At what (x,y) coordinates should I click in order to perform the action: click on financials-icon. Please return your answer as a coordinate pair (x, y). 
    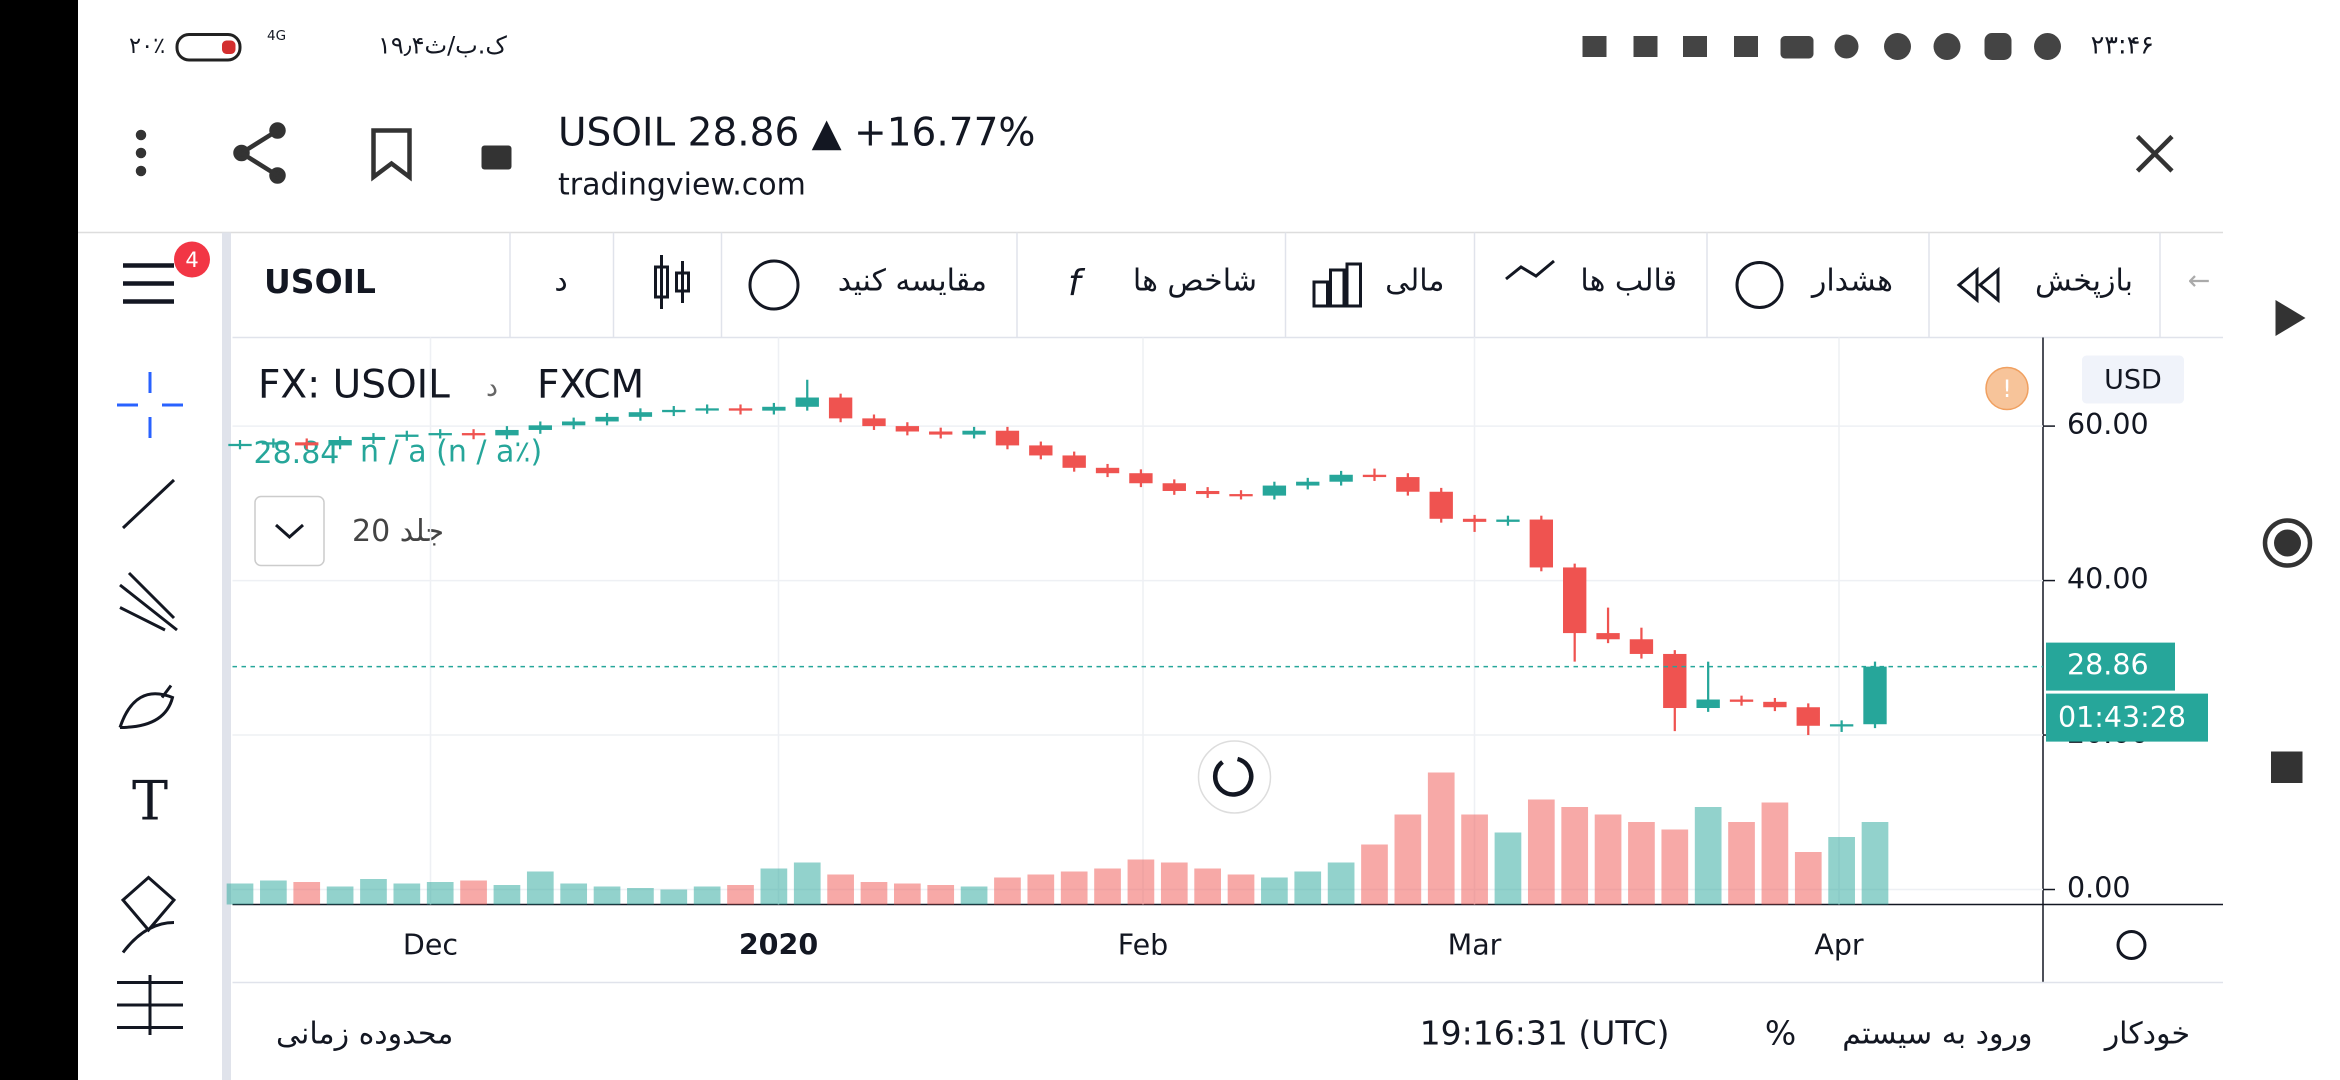
    Looking at the image, I should click on (1337, 285).